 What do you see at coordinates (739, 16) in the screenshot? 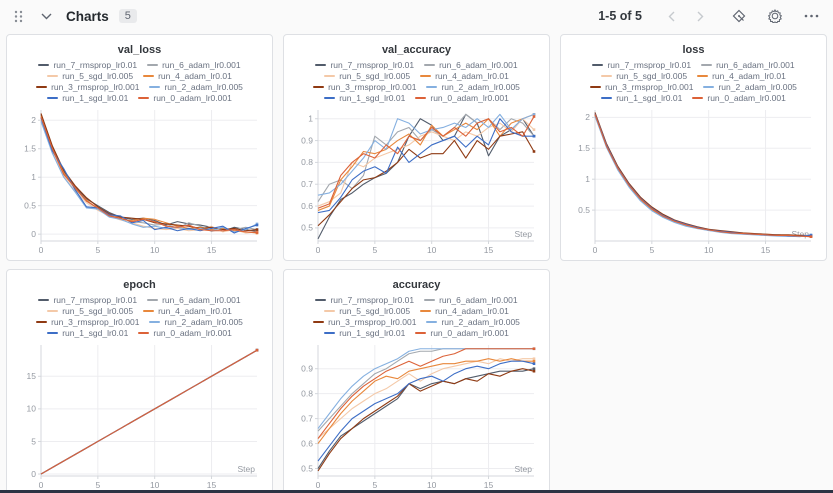
I see `pen-icon` at bounding box center [739, 16].